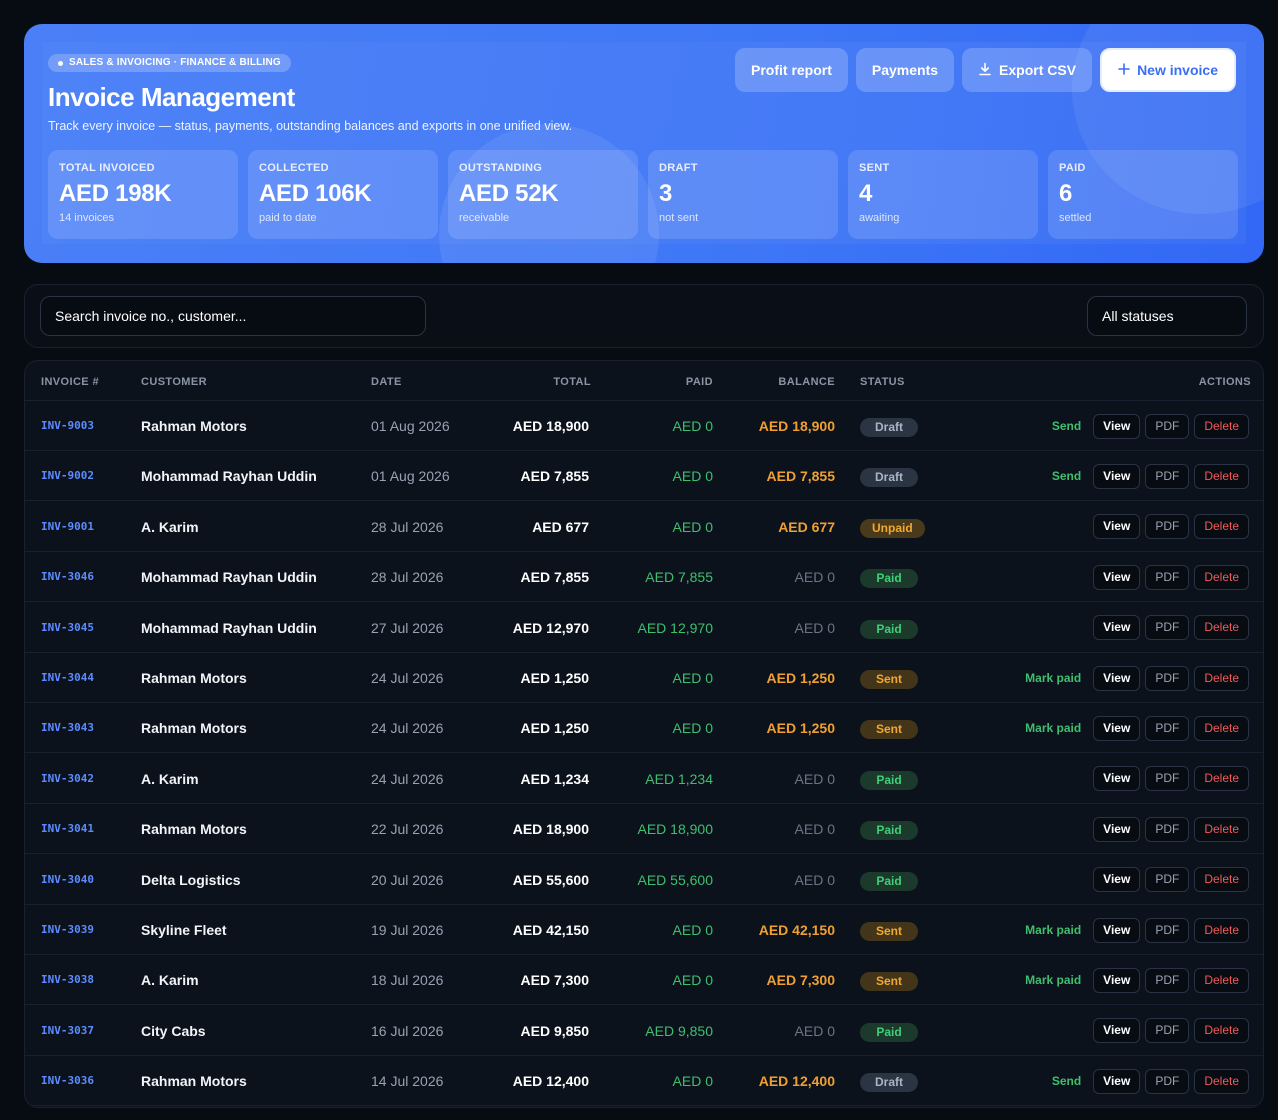  Describe the element at coordinates (67, 526) in the screenshot. I see `invoice-number-link: INV-9001` at that location.